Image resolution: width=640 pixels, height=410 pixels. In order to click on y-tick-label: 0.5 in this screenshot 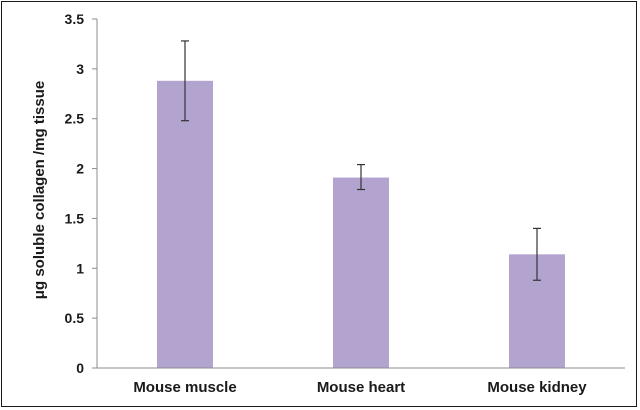, I will do `click(75, 318)`.